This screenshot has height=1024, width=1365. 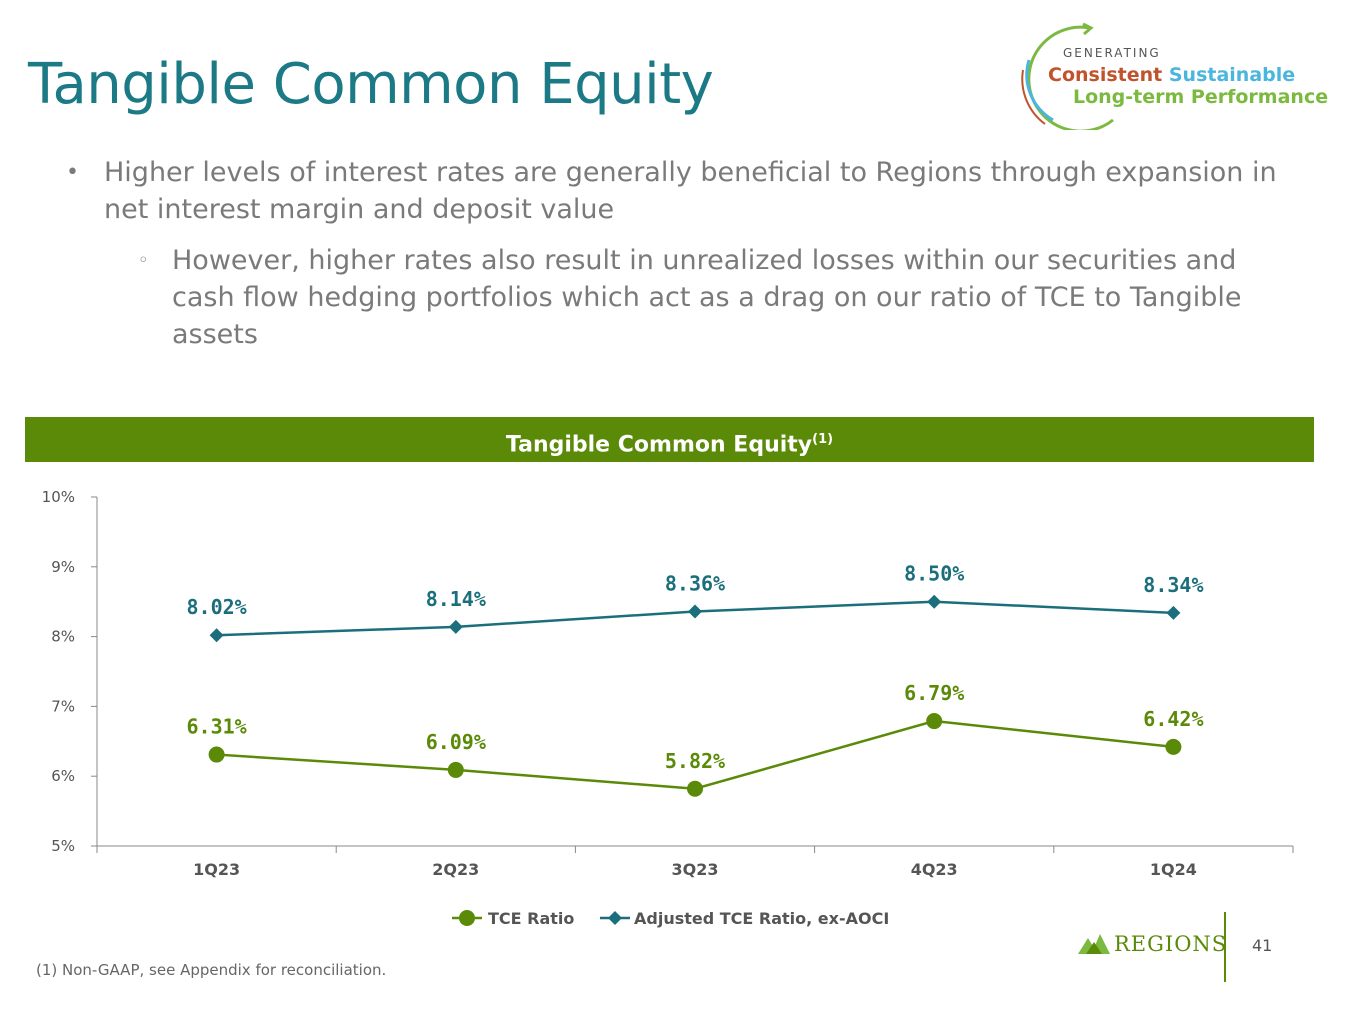 I want to click on badge-arc-icon, so click(x=1067, y=76).